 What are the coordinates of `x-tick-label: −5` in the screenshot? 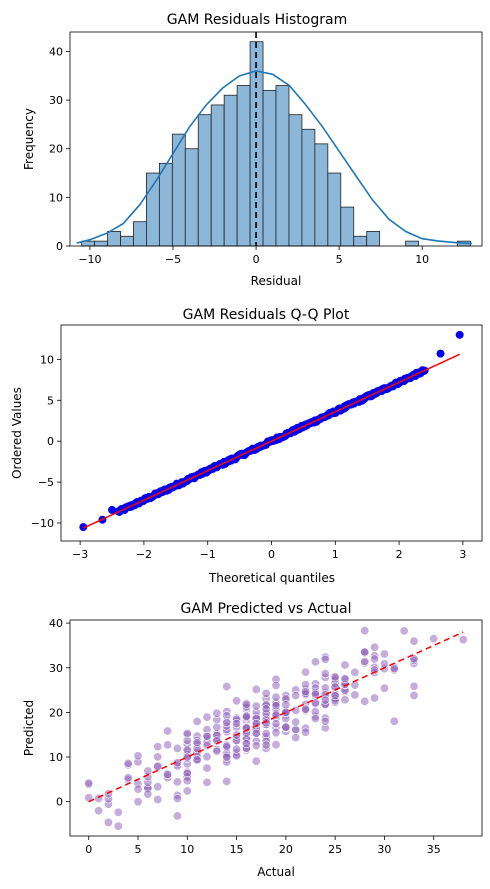 It's located at (173, 259).